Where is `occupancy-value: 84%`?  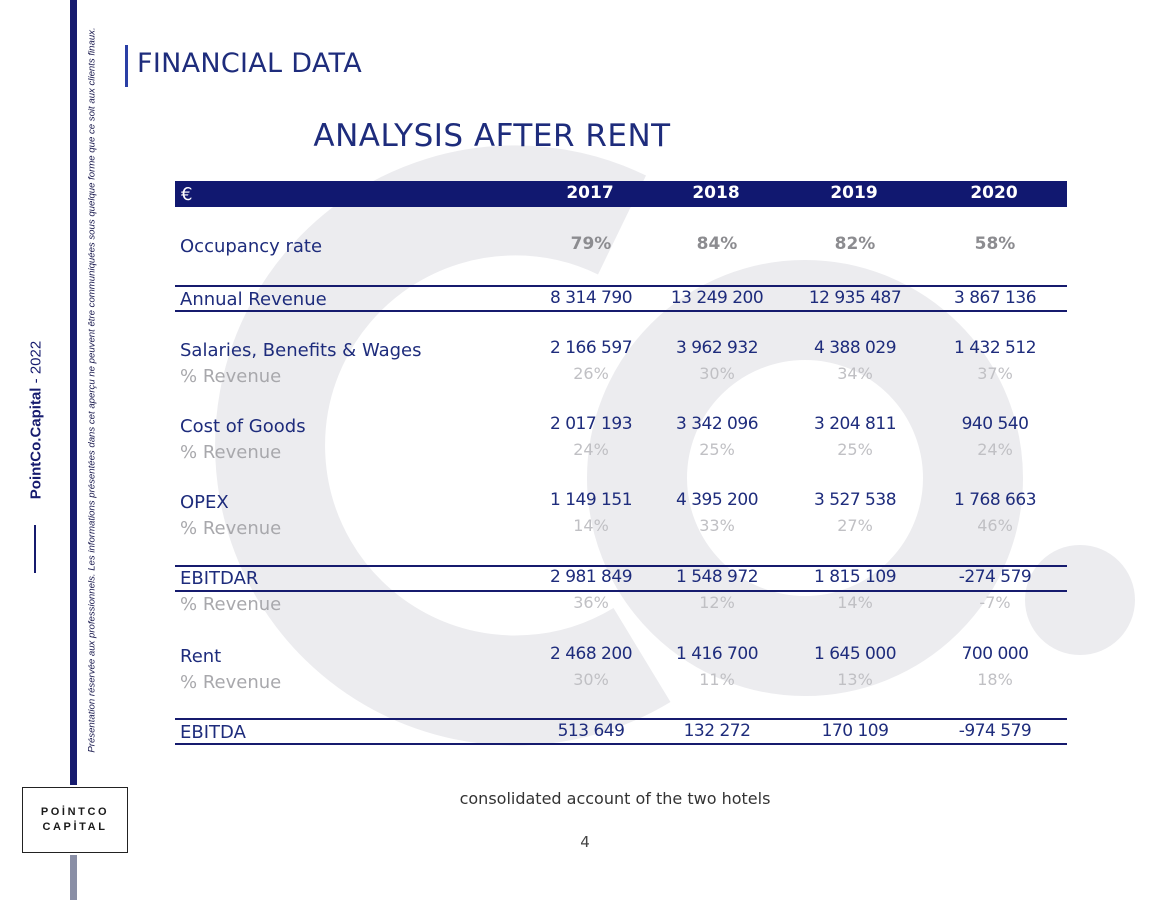
occupancy-value: 84% is located at coordinates (717, 244).